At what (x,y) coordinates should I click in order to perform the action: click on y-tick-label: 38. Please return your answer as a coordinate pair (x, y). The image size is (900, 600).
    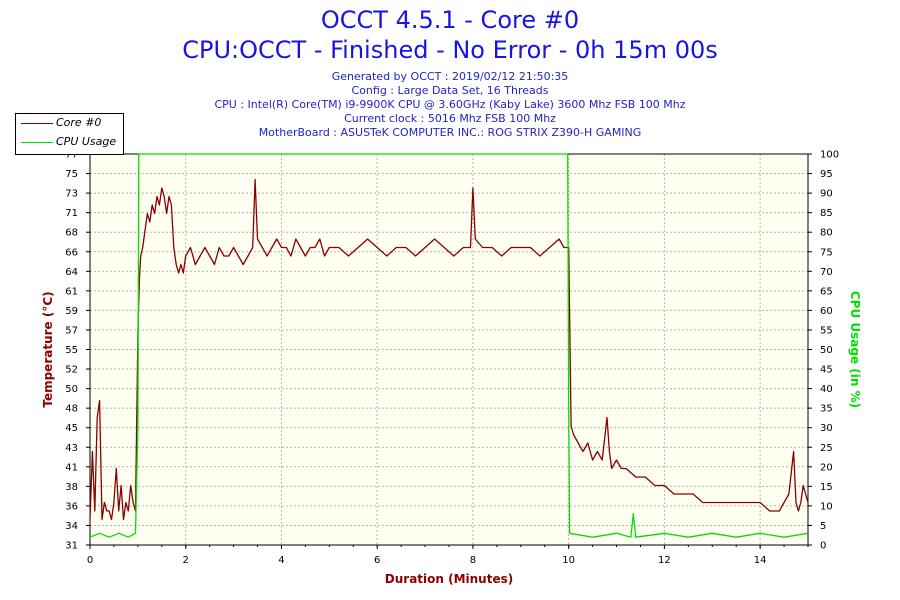
    Looking at the image, I should click on (71, 487).